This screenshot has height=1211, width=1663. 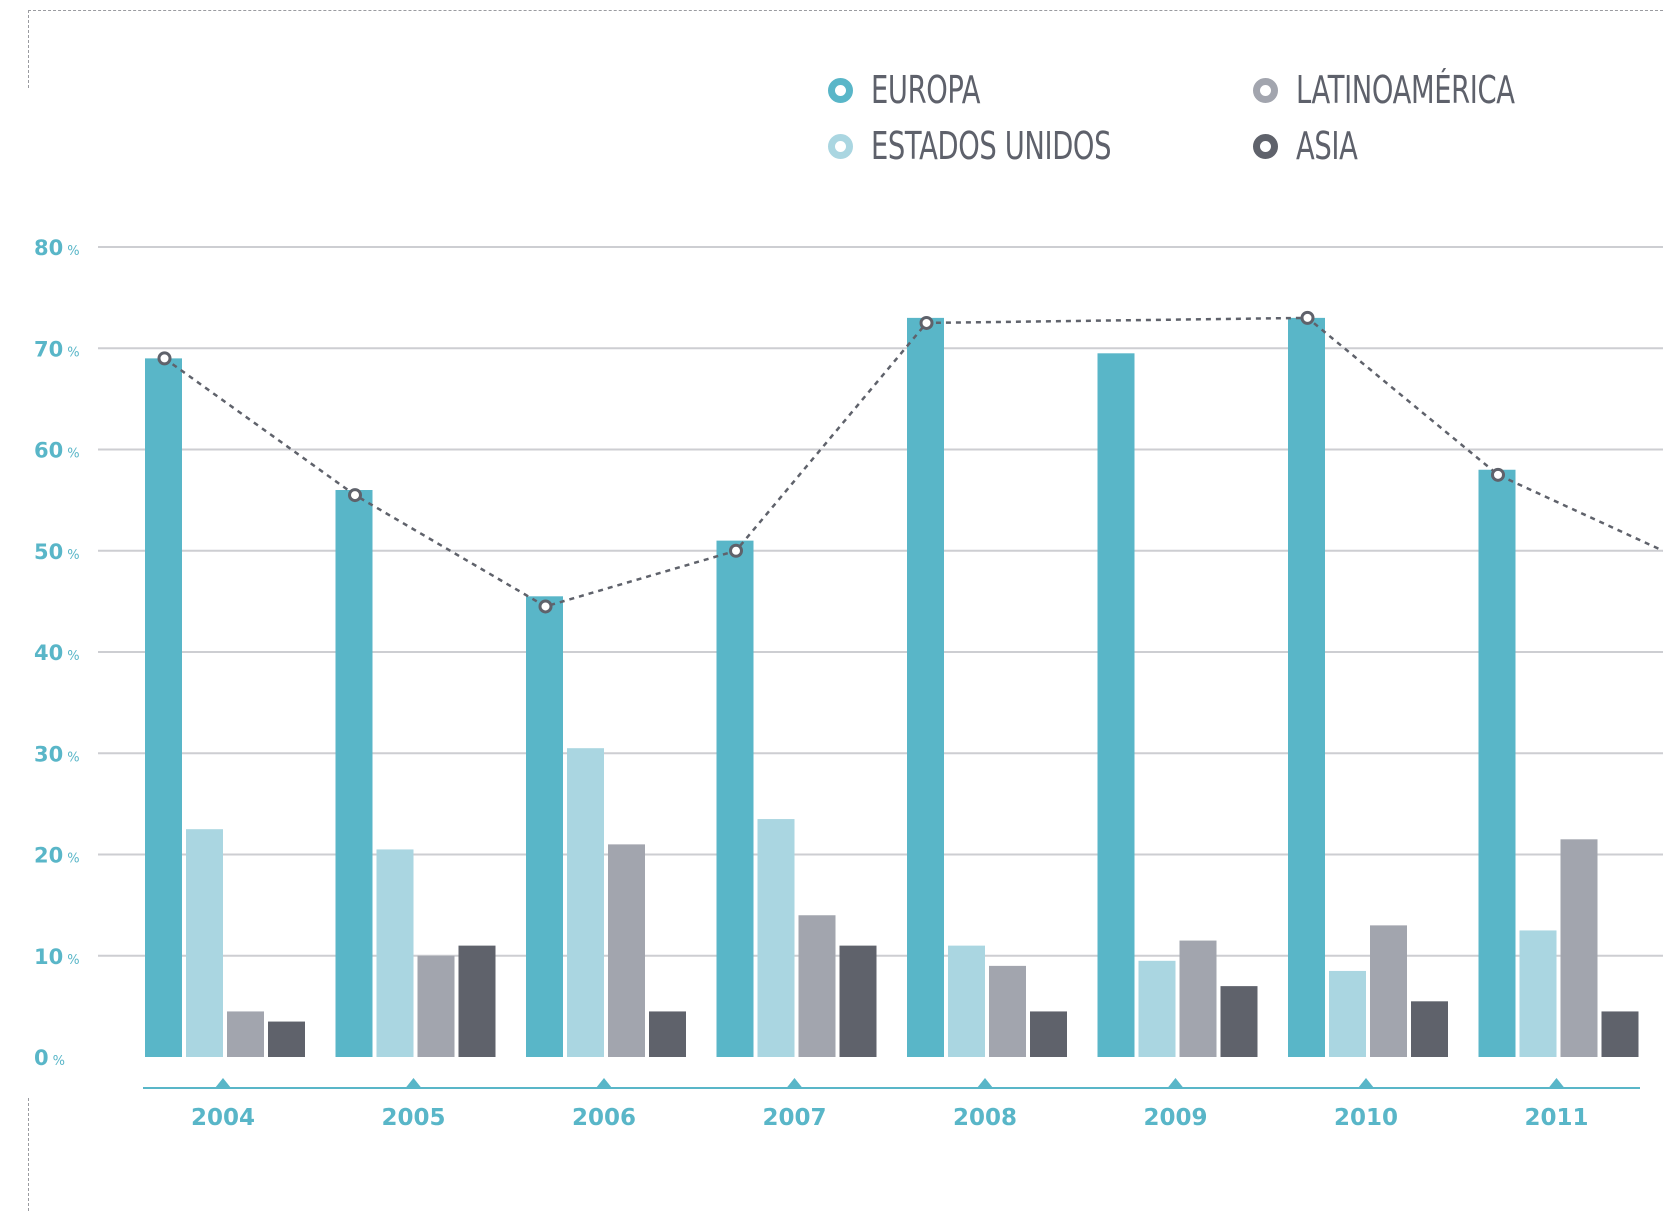 I want to click on bar-latinoam-rica-2004, so click(x=245, y=1034).